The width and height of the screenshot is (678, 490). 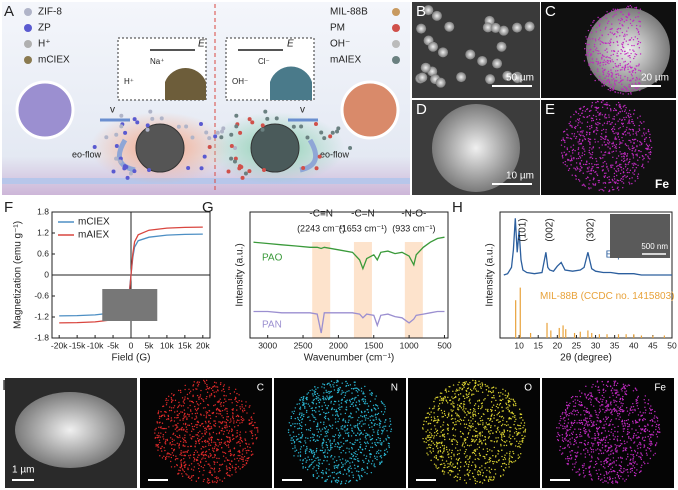 What do you see at coordinates (149, 345) in the screenshot?
I see `x-tick-label: 5k` at bounding box center [149, 345].